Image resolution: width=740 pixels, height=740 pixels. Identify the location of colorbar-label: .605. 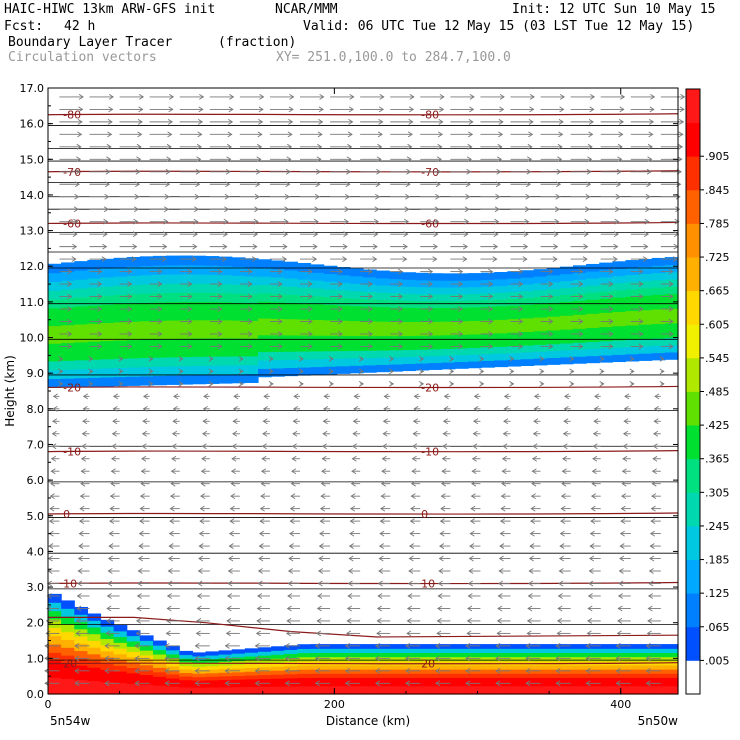
(717, 324).